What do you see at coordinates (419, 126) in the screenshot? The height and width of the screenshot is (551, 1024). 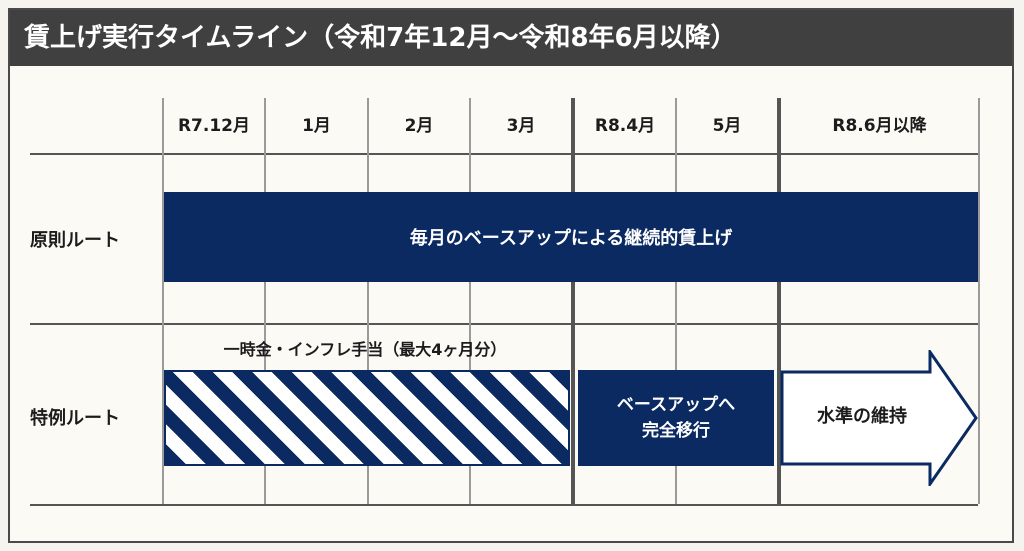 I see `month-header-2: 2月` at bounding box center [419, 126].